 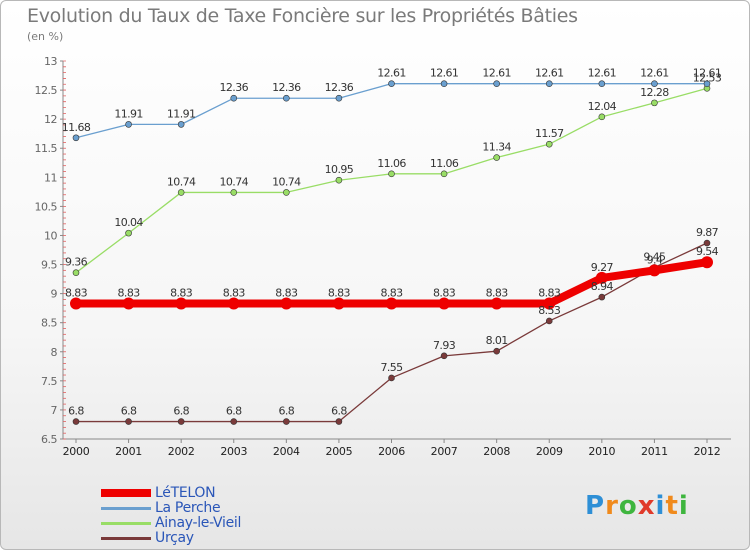 What do you see at coordinates (76, 451) in the screenshot?
I see `x-tick-label: 2000` at bounding box center [76, 451].